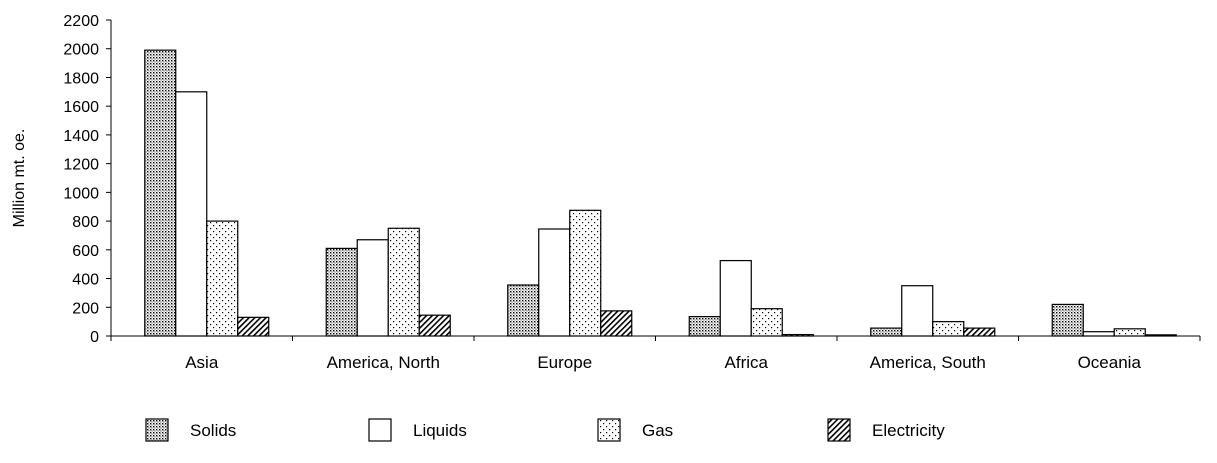 The image size is (1217, 463). I want to click on x-tick-label: Oceania, so click(1110, 362).